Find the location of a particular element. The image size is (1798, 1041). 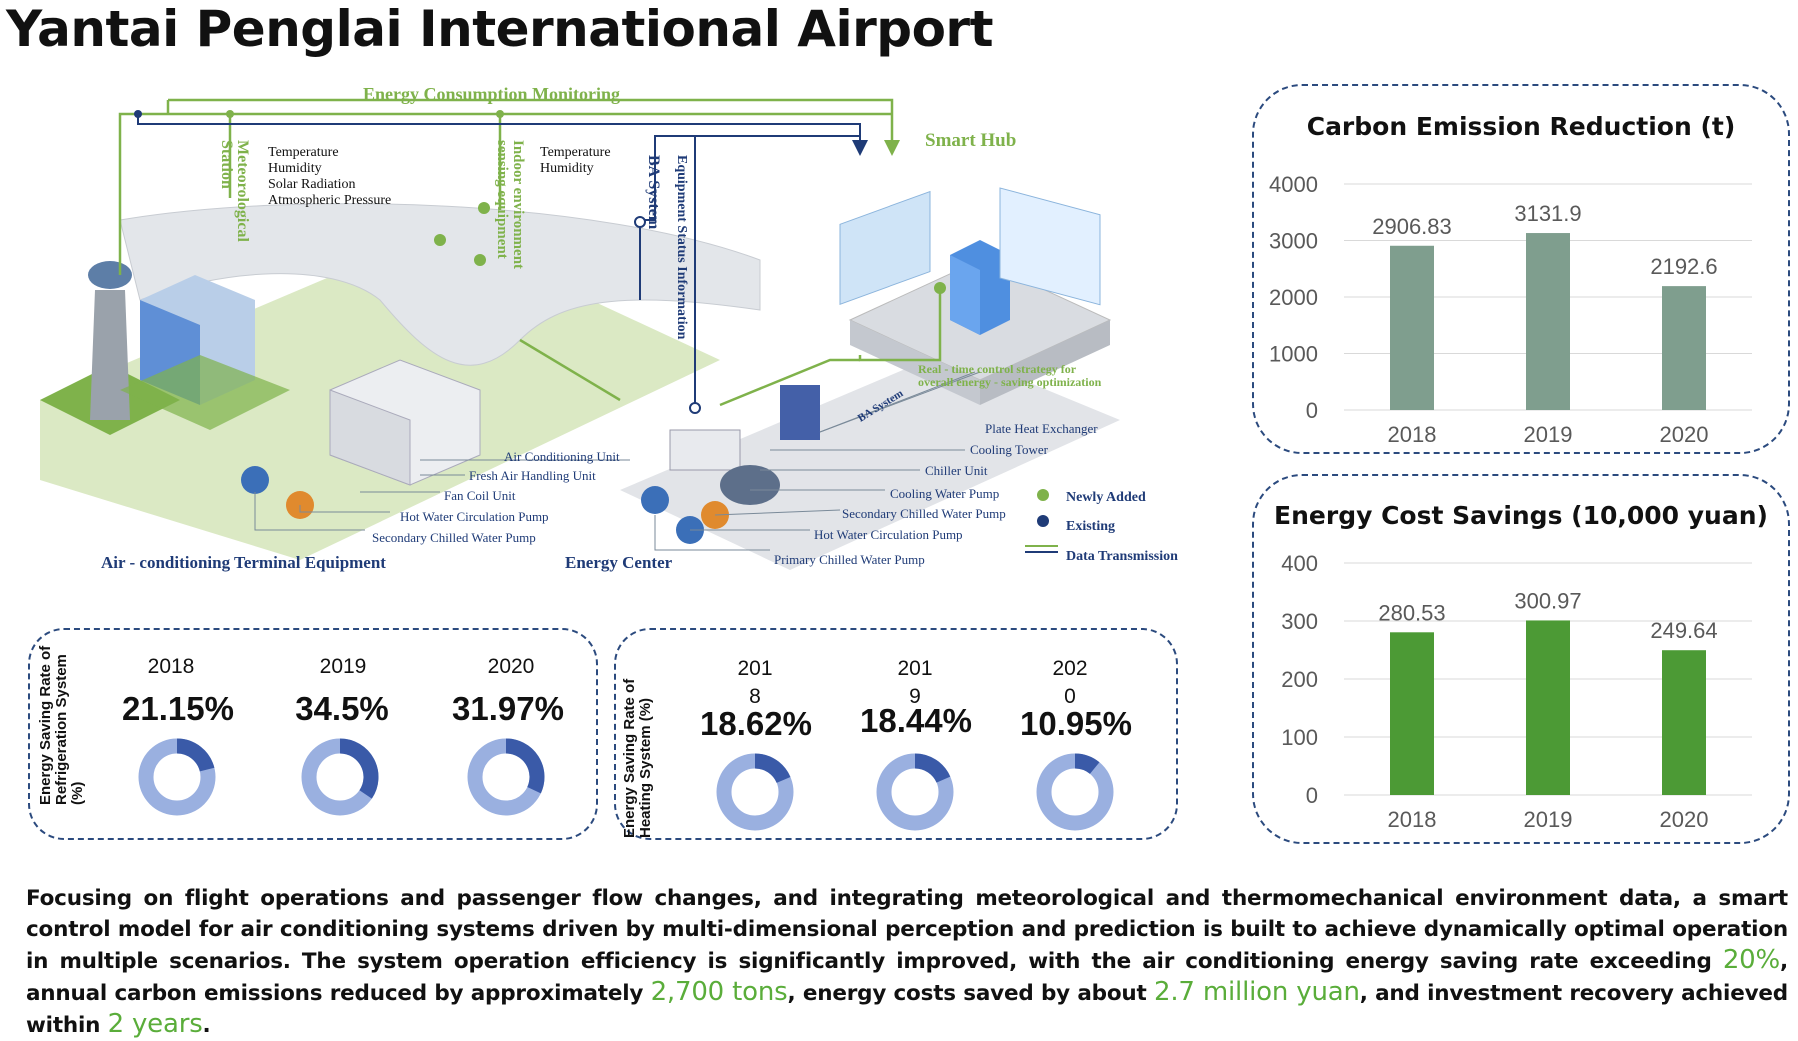

donut-track is located at coordinates (1075, 792).